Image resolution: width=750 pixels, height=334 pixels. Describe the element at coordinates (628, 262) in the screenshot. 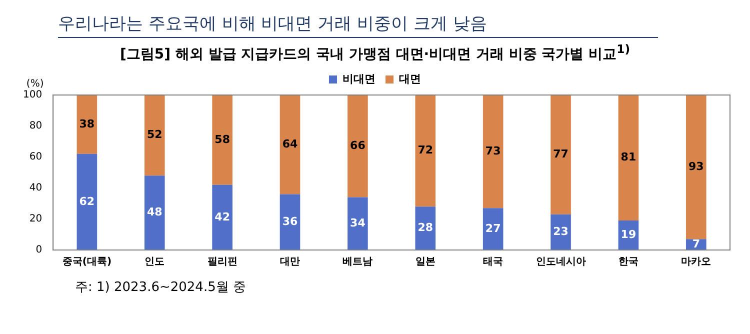

I see `x-tick-label: 한국` at that location.